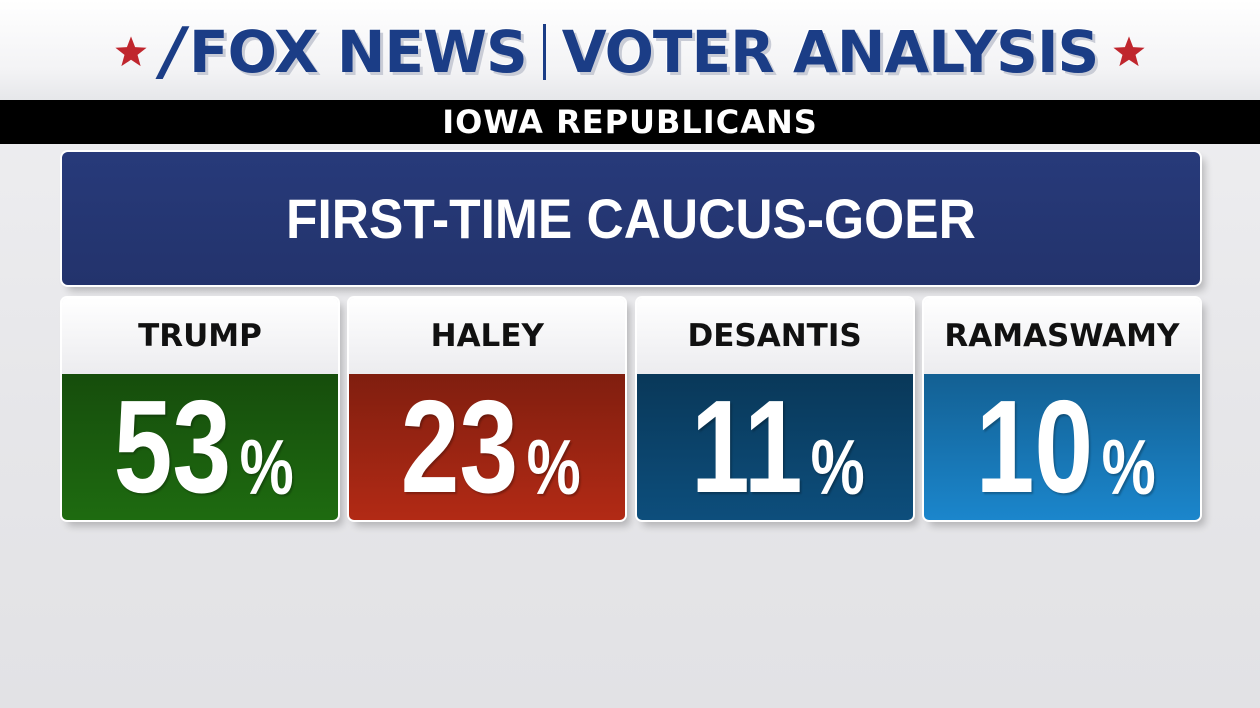 The height and width of the screenshot is (708, 1260). What do you see at coordinates (830, 52) in the screenshot?
I see `brand-right-text: VOTER ANALYSIS` at bounding box center [830, 52].